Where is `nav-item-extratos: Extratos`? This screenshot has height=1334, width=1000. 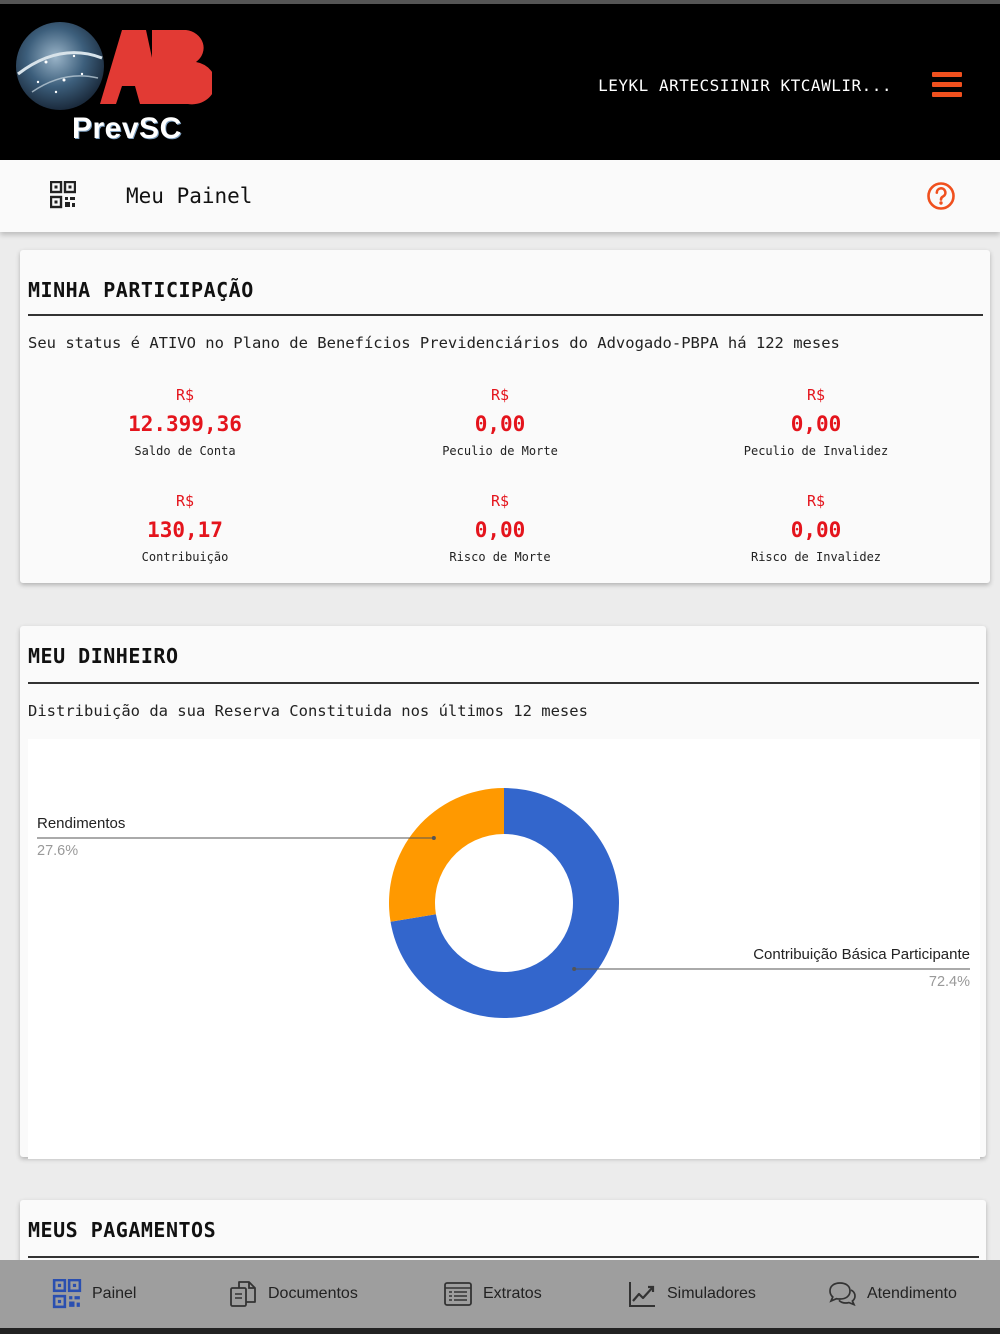 nav-item-extratos: Extratos is located at coordinates (492, 1294).